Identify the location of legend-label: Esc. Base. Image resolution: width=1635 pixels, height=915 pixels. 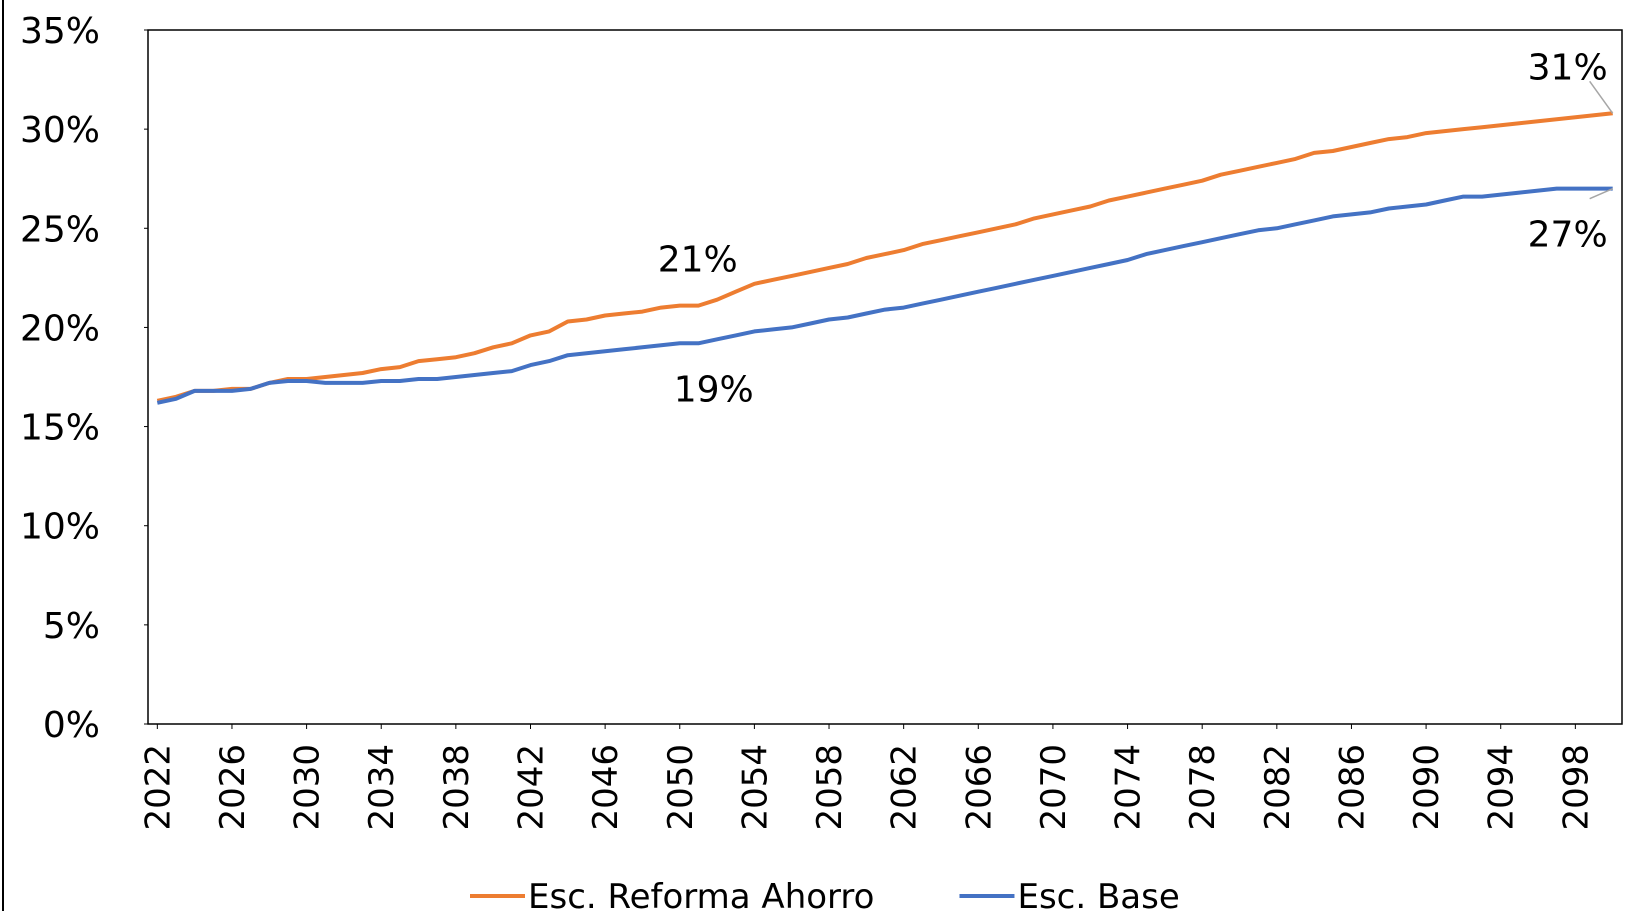
(1098, 894).